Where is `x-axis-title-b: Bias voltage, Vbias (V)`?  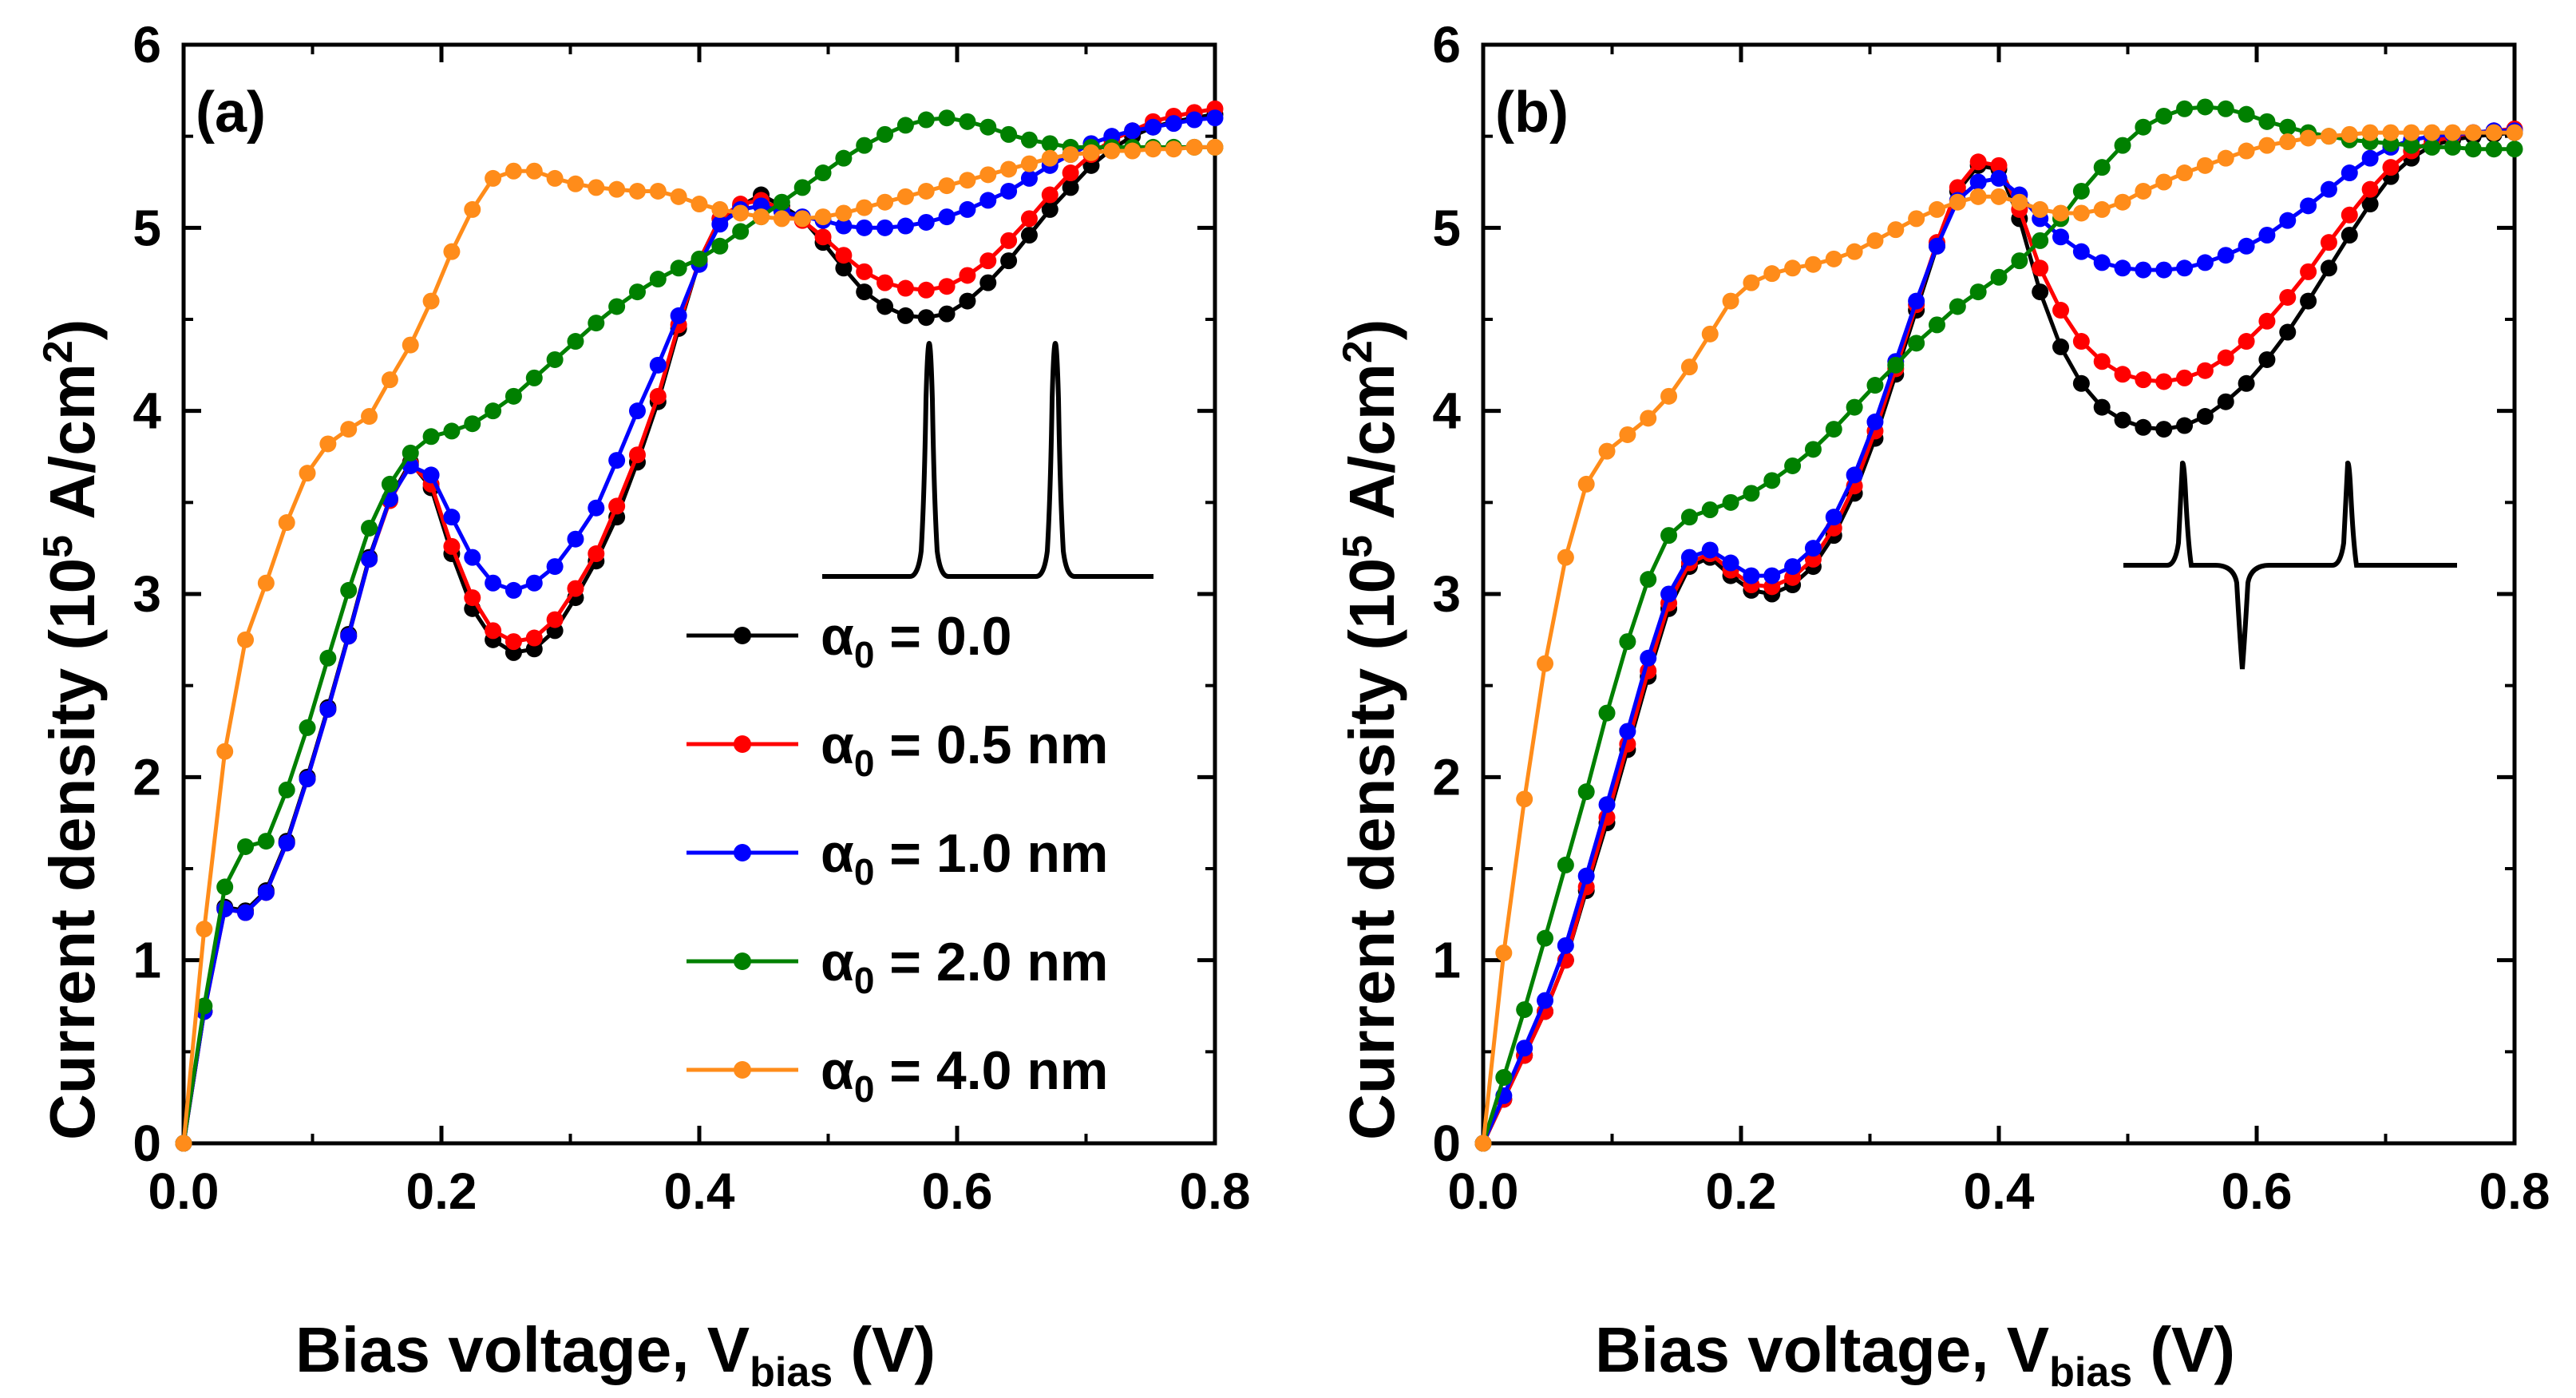 x-axis-title-b: Bias voltage, Vbias (V) is located at coordinates (1915, 1355).